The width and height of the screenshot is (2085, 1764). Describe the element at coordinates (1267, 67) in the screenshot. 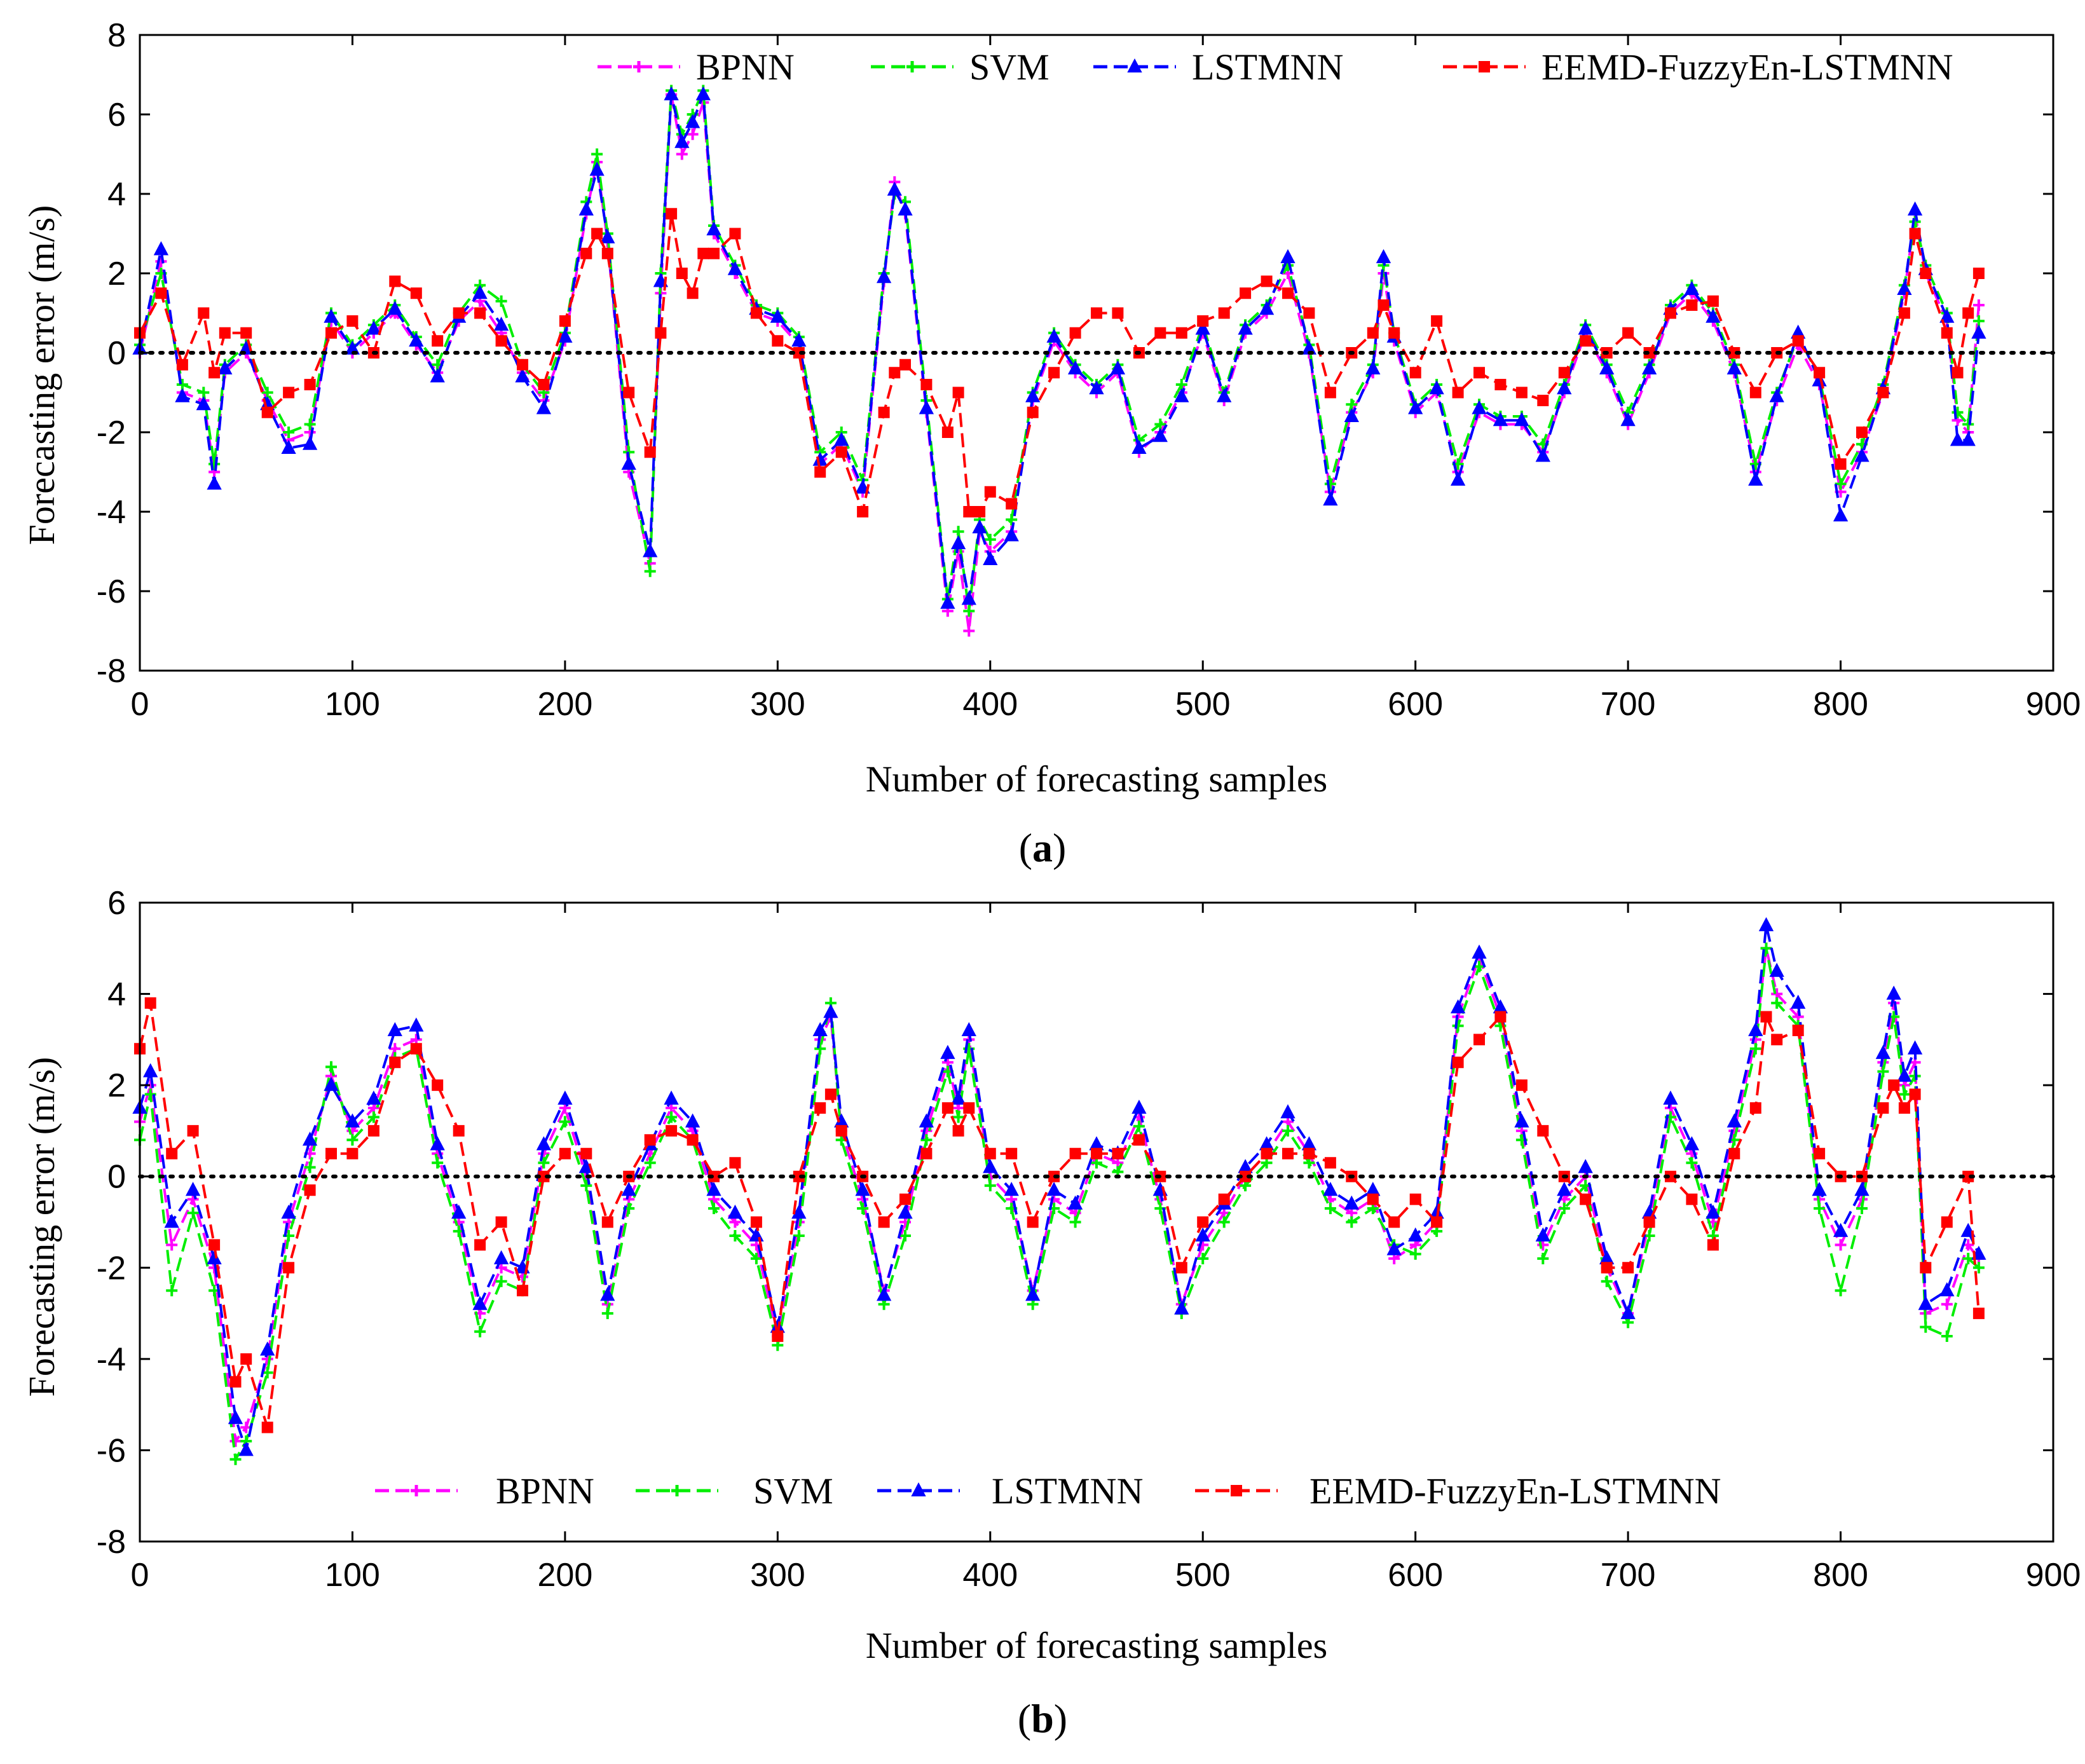

I see `legend-label-lstmnn: LSTMNN` at that location.